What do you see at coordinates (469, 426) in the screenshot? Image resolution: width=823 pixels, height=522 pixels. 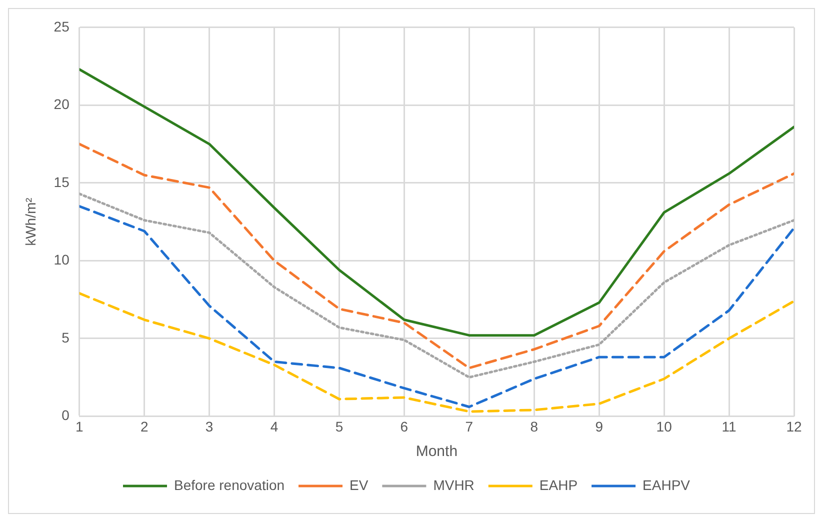 I see `x-tick-label: 7` at bounding box center [469, 426].